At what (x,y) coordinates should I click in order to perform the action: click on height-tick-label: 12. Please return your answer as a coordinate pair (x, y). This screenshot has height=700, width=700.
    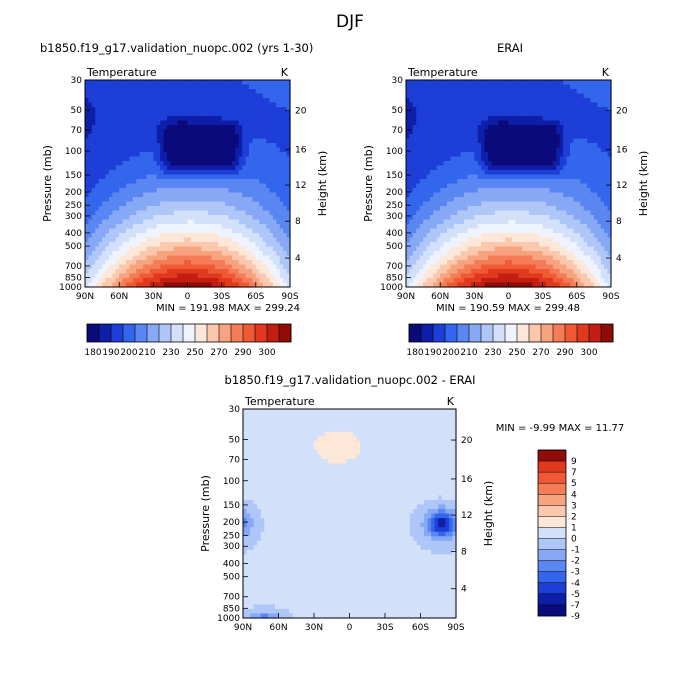
    Looking at the image, I should click on (300, 186).